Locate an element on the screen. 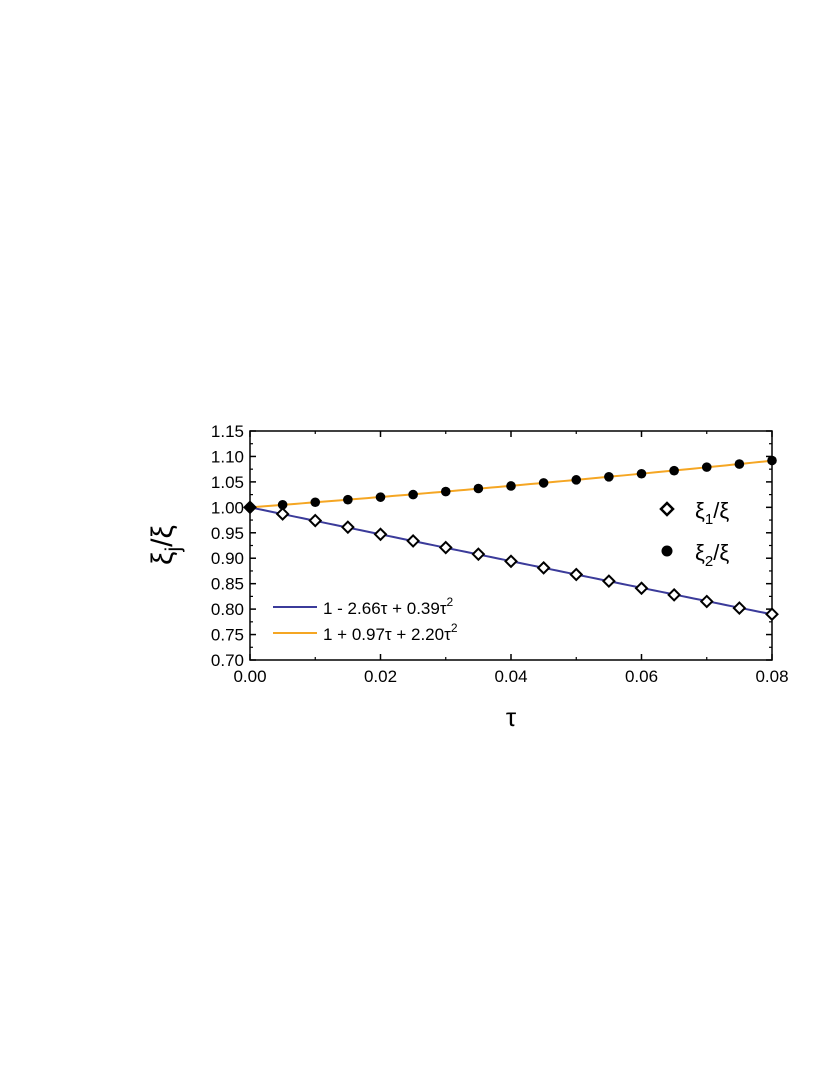 The width and height of the screenshot is (830, 1075). x-tick-label: 0.00 is located at coordinates (249, 676).